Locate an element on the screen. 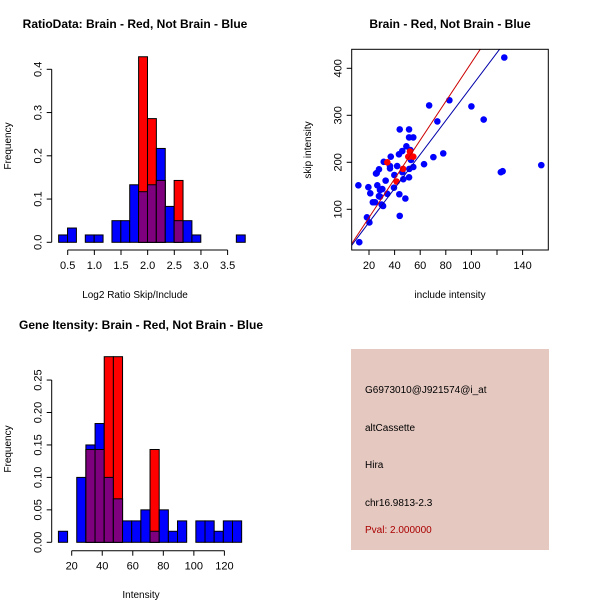  x-axis-label: Log2 Ratio Skip/Include is located at coordinates (135, 295).